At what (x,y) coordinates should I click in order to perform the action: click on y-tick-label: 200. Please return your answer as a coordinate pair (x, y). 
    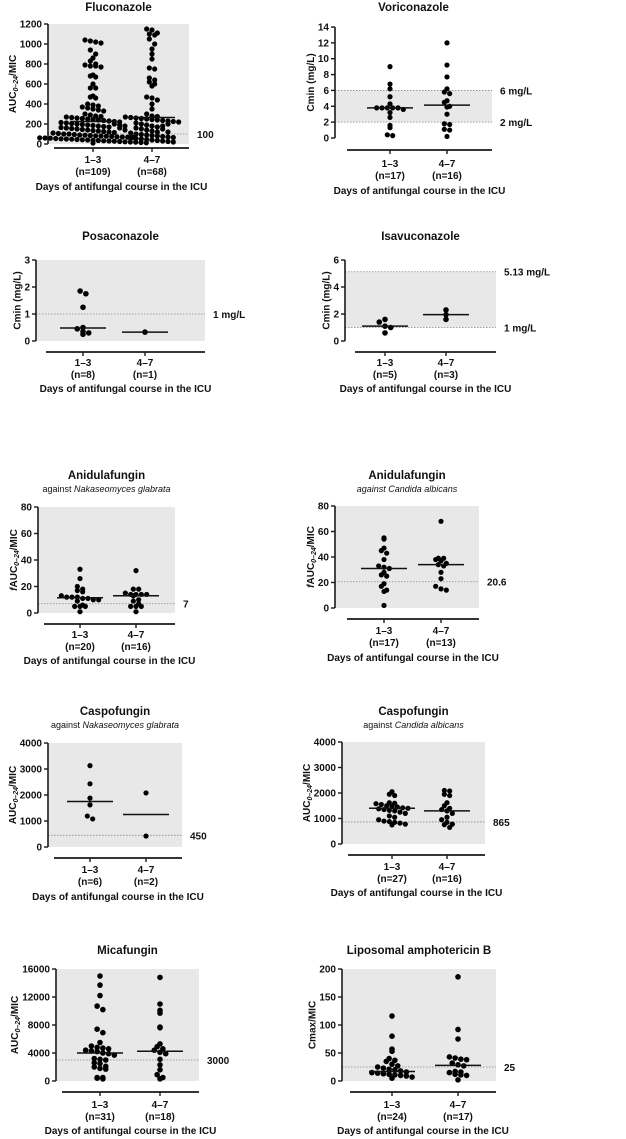
    Looking at the image, I should click on (327, 970).